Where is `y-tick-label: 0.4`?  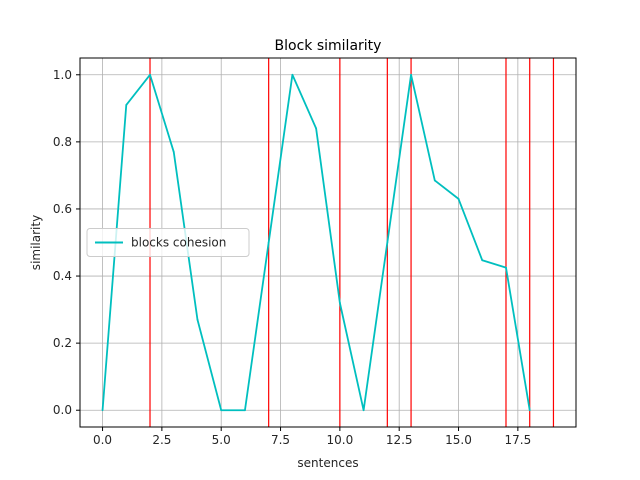 y-tick-label: 0.4 is located at coordinates (62, 276).